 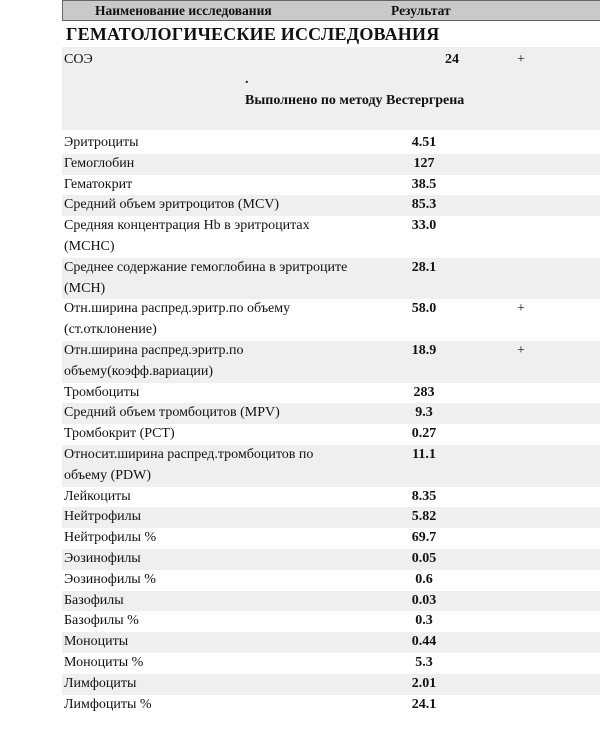 I want to click on test-value: 9.3, so click(x=424, y=413).